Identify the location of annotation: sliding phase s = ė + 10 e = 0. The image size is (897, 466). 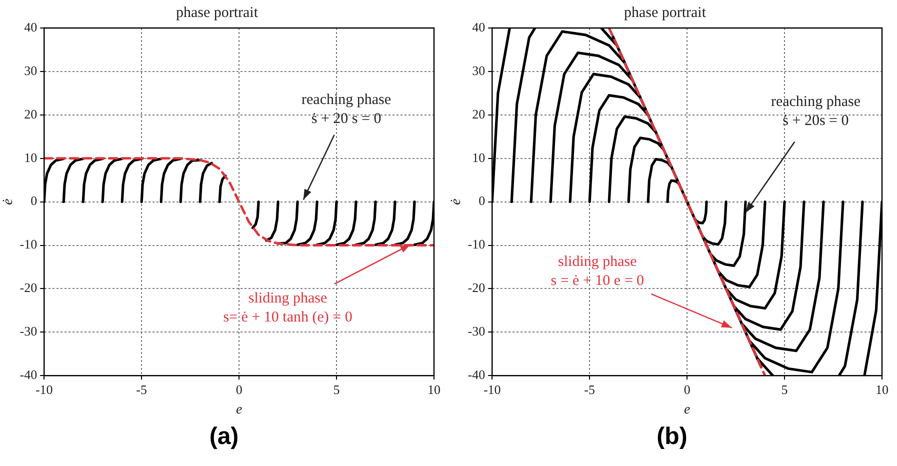
(597, 271).